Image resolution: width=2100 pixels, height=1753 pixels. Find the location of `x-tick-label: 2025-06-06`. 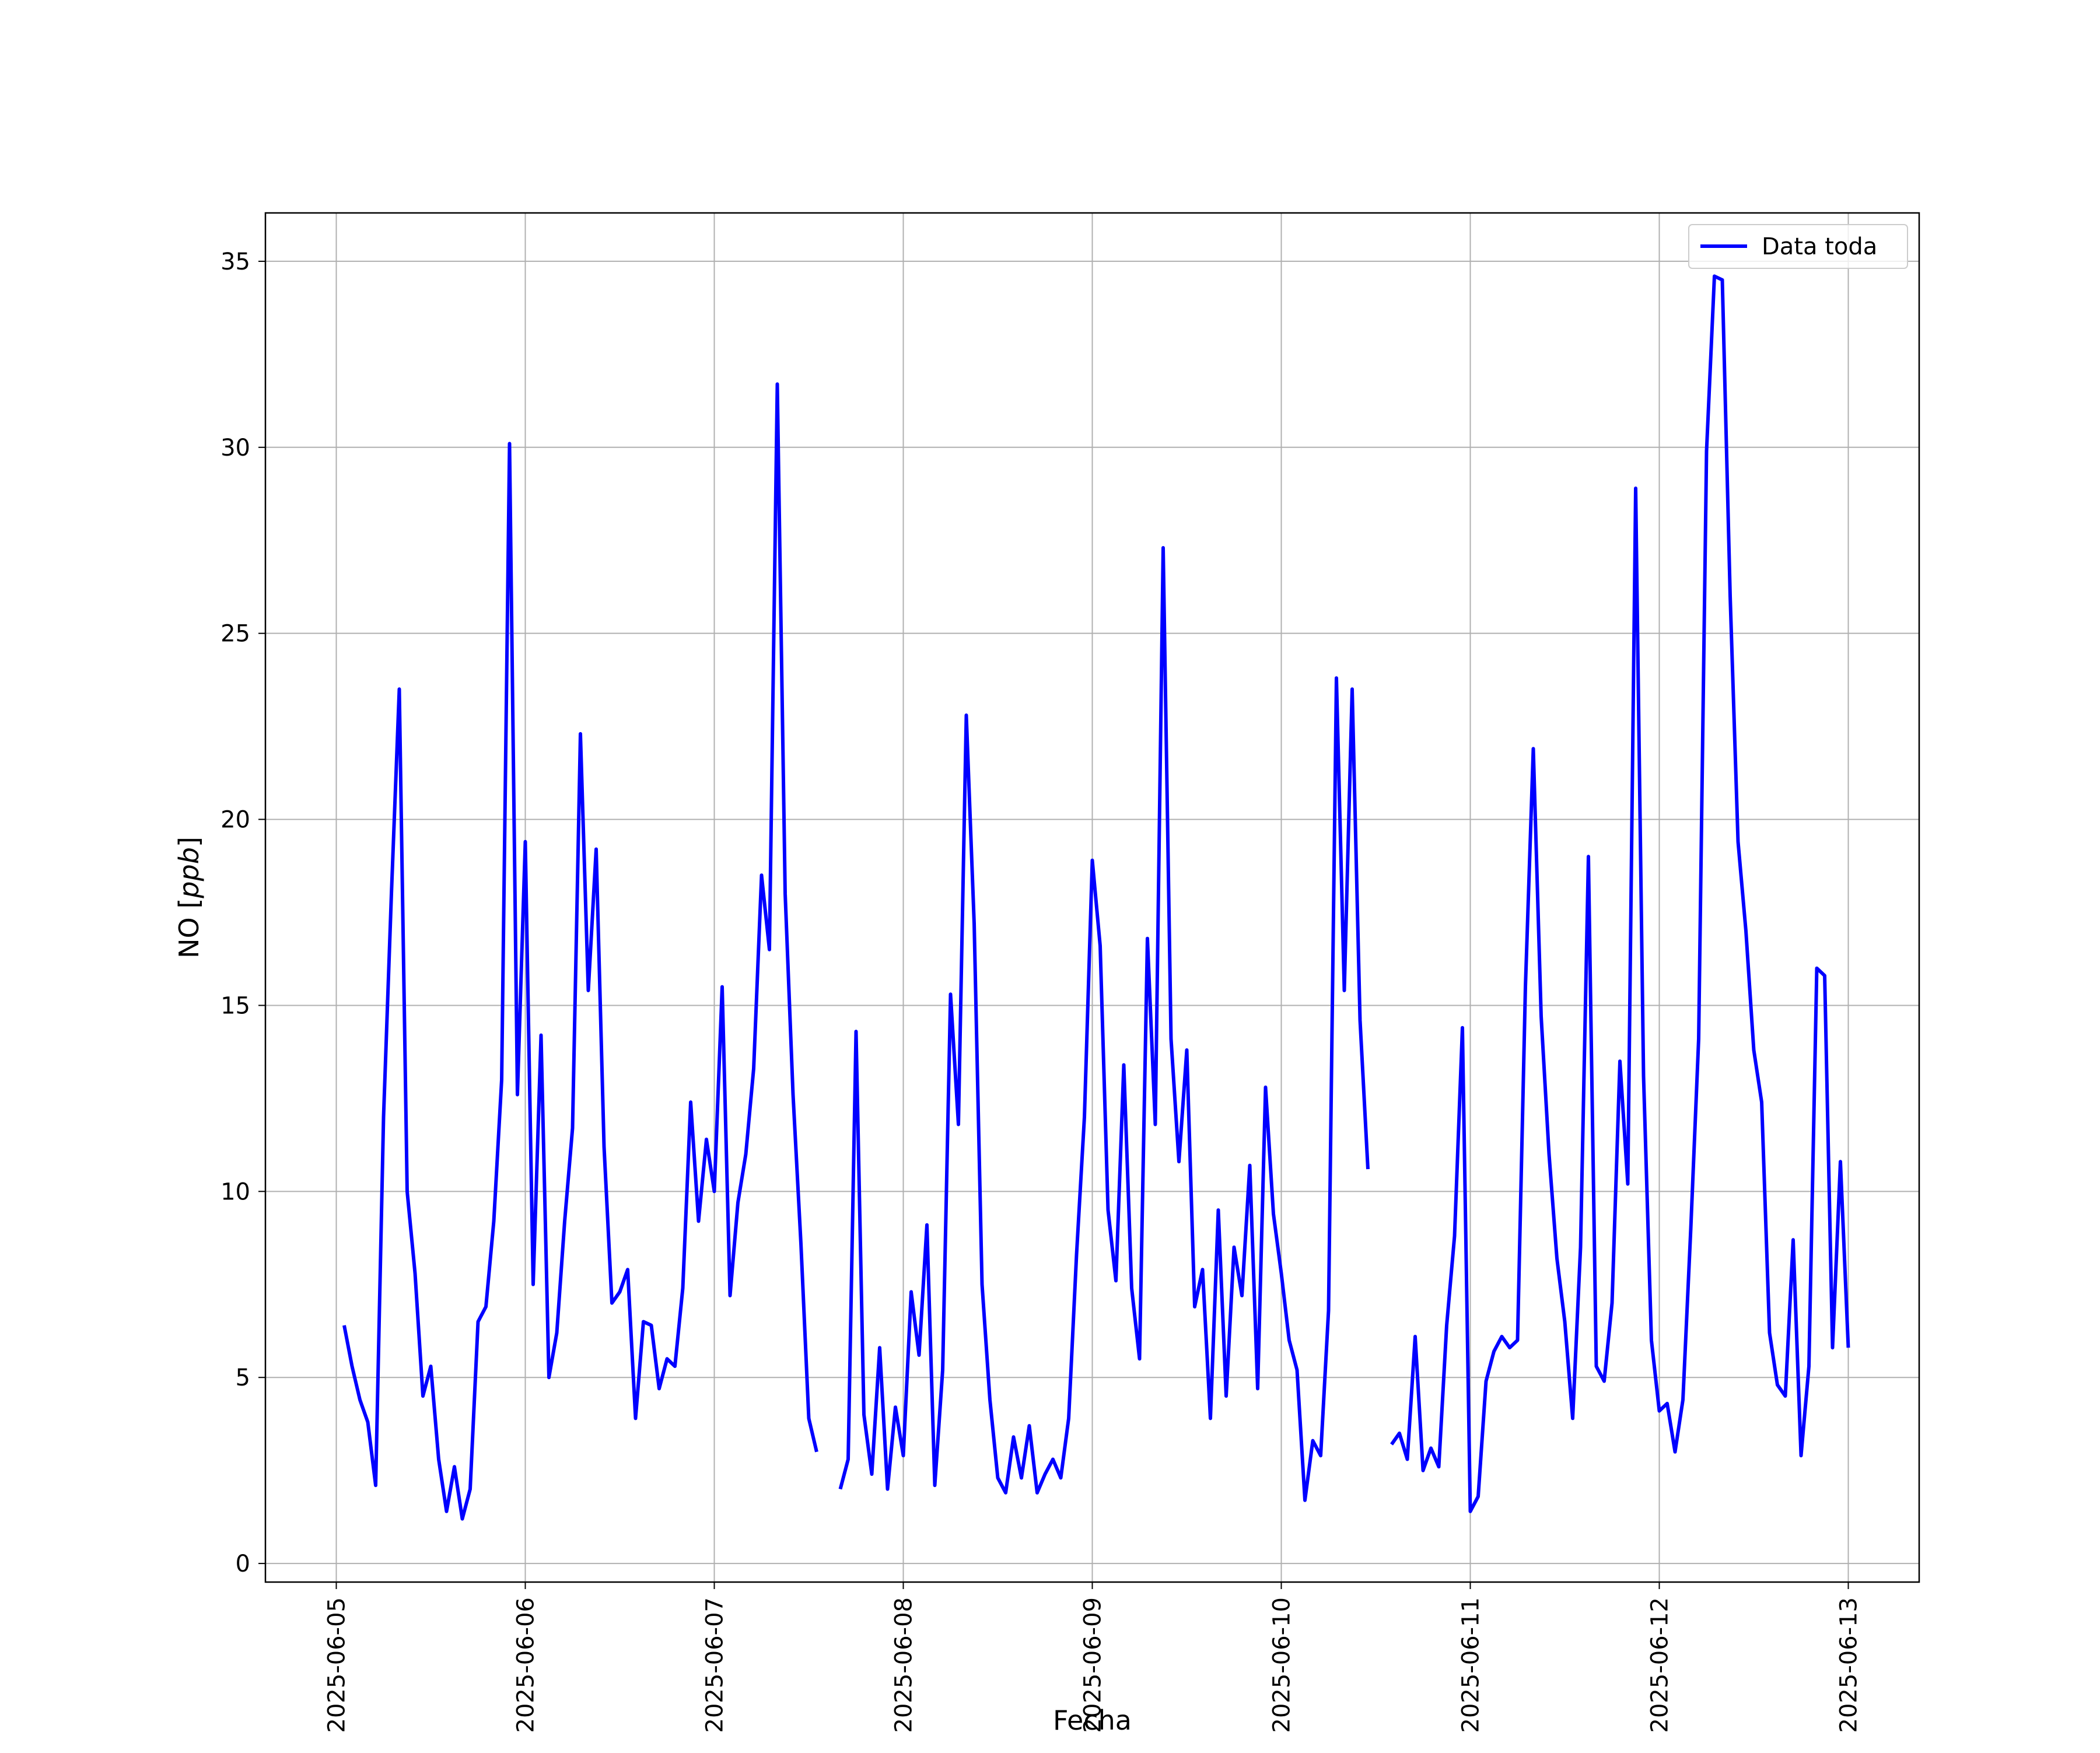

x-tick-label: 2025-06-06 is located at coordinates (526, 1665).